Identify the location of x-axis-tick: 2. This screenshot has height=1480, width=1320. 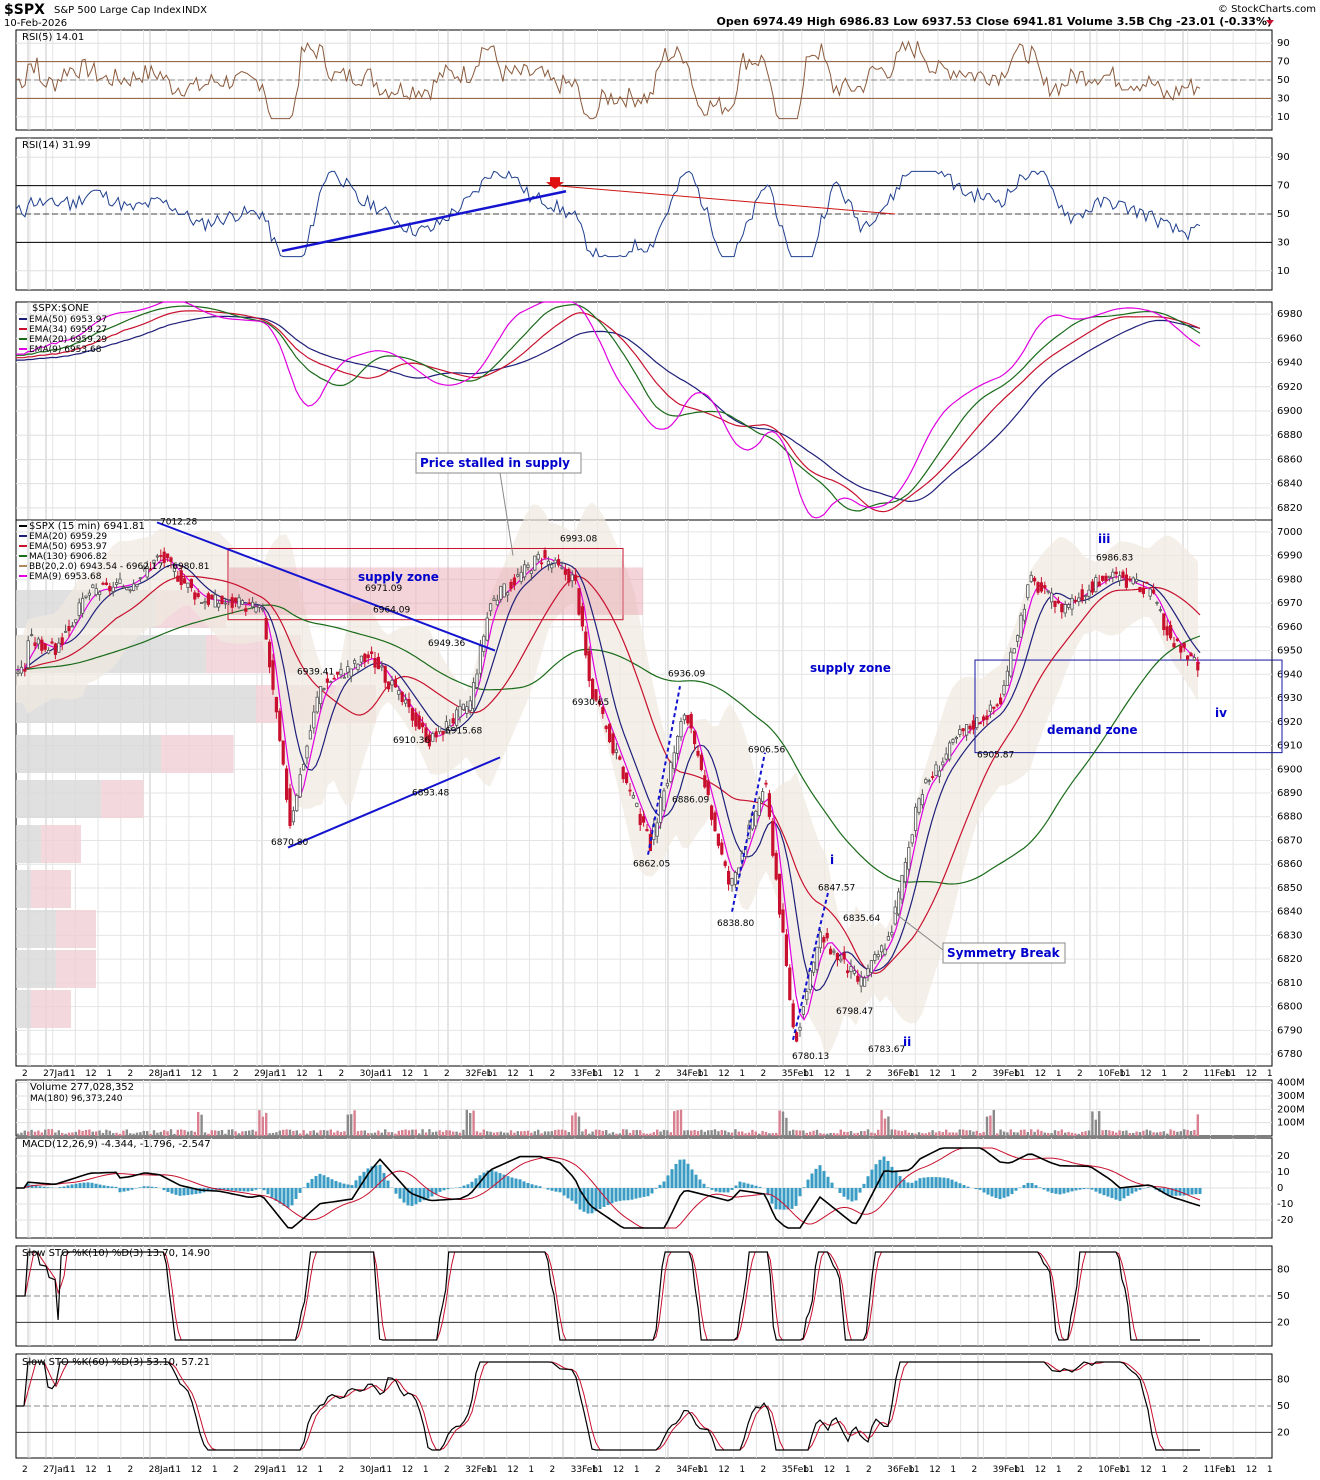
(342, 1074).